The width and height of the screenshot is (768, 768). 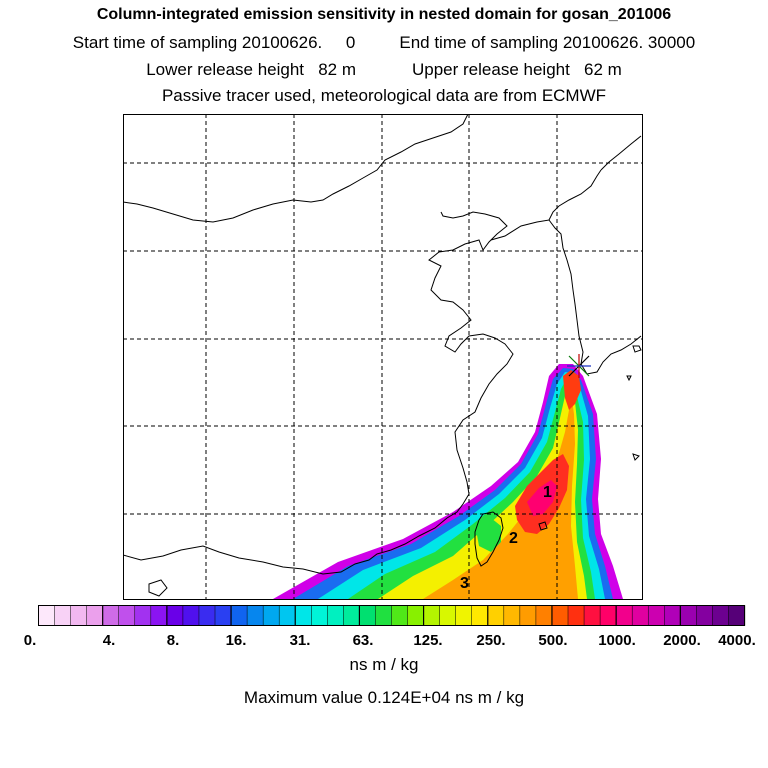 I want to click on upper-release-label: Upper release height 62 m, so click(x=517, y=69).